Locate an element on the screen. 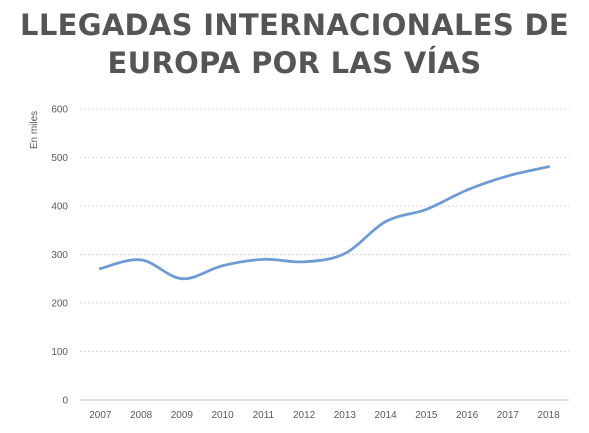 This screenshot has width=589, height=433. x-tick-label: 2009 is located at coordinates (182, 415).